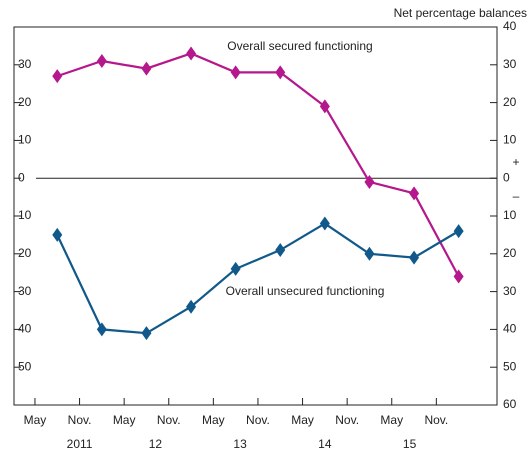 Image resolution: width=532 pixels, height=452 pixels. I want to click on year-label: 12, so click(156, 444).